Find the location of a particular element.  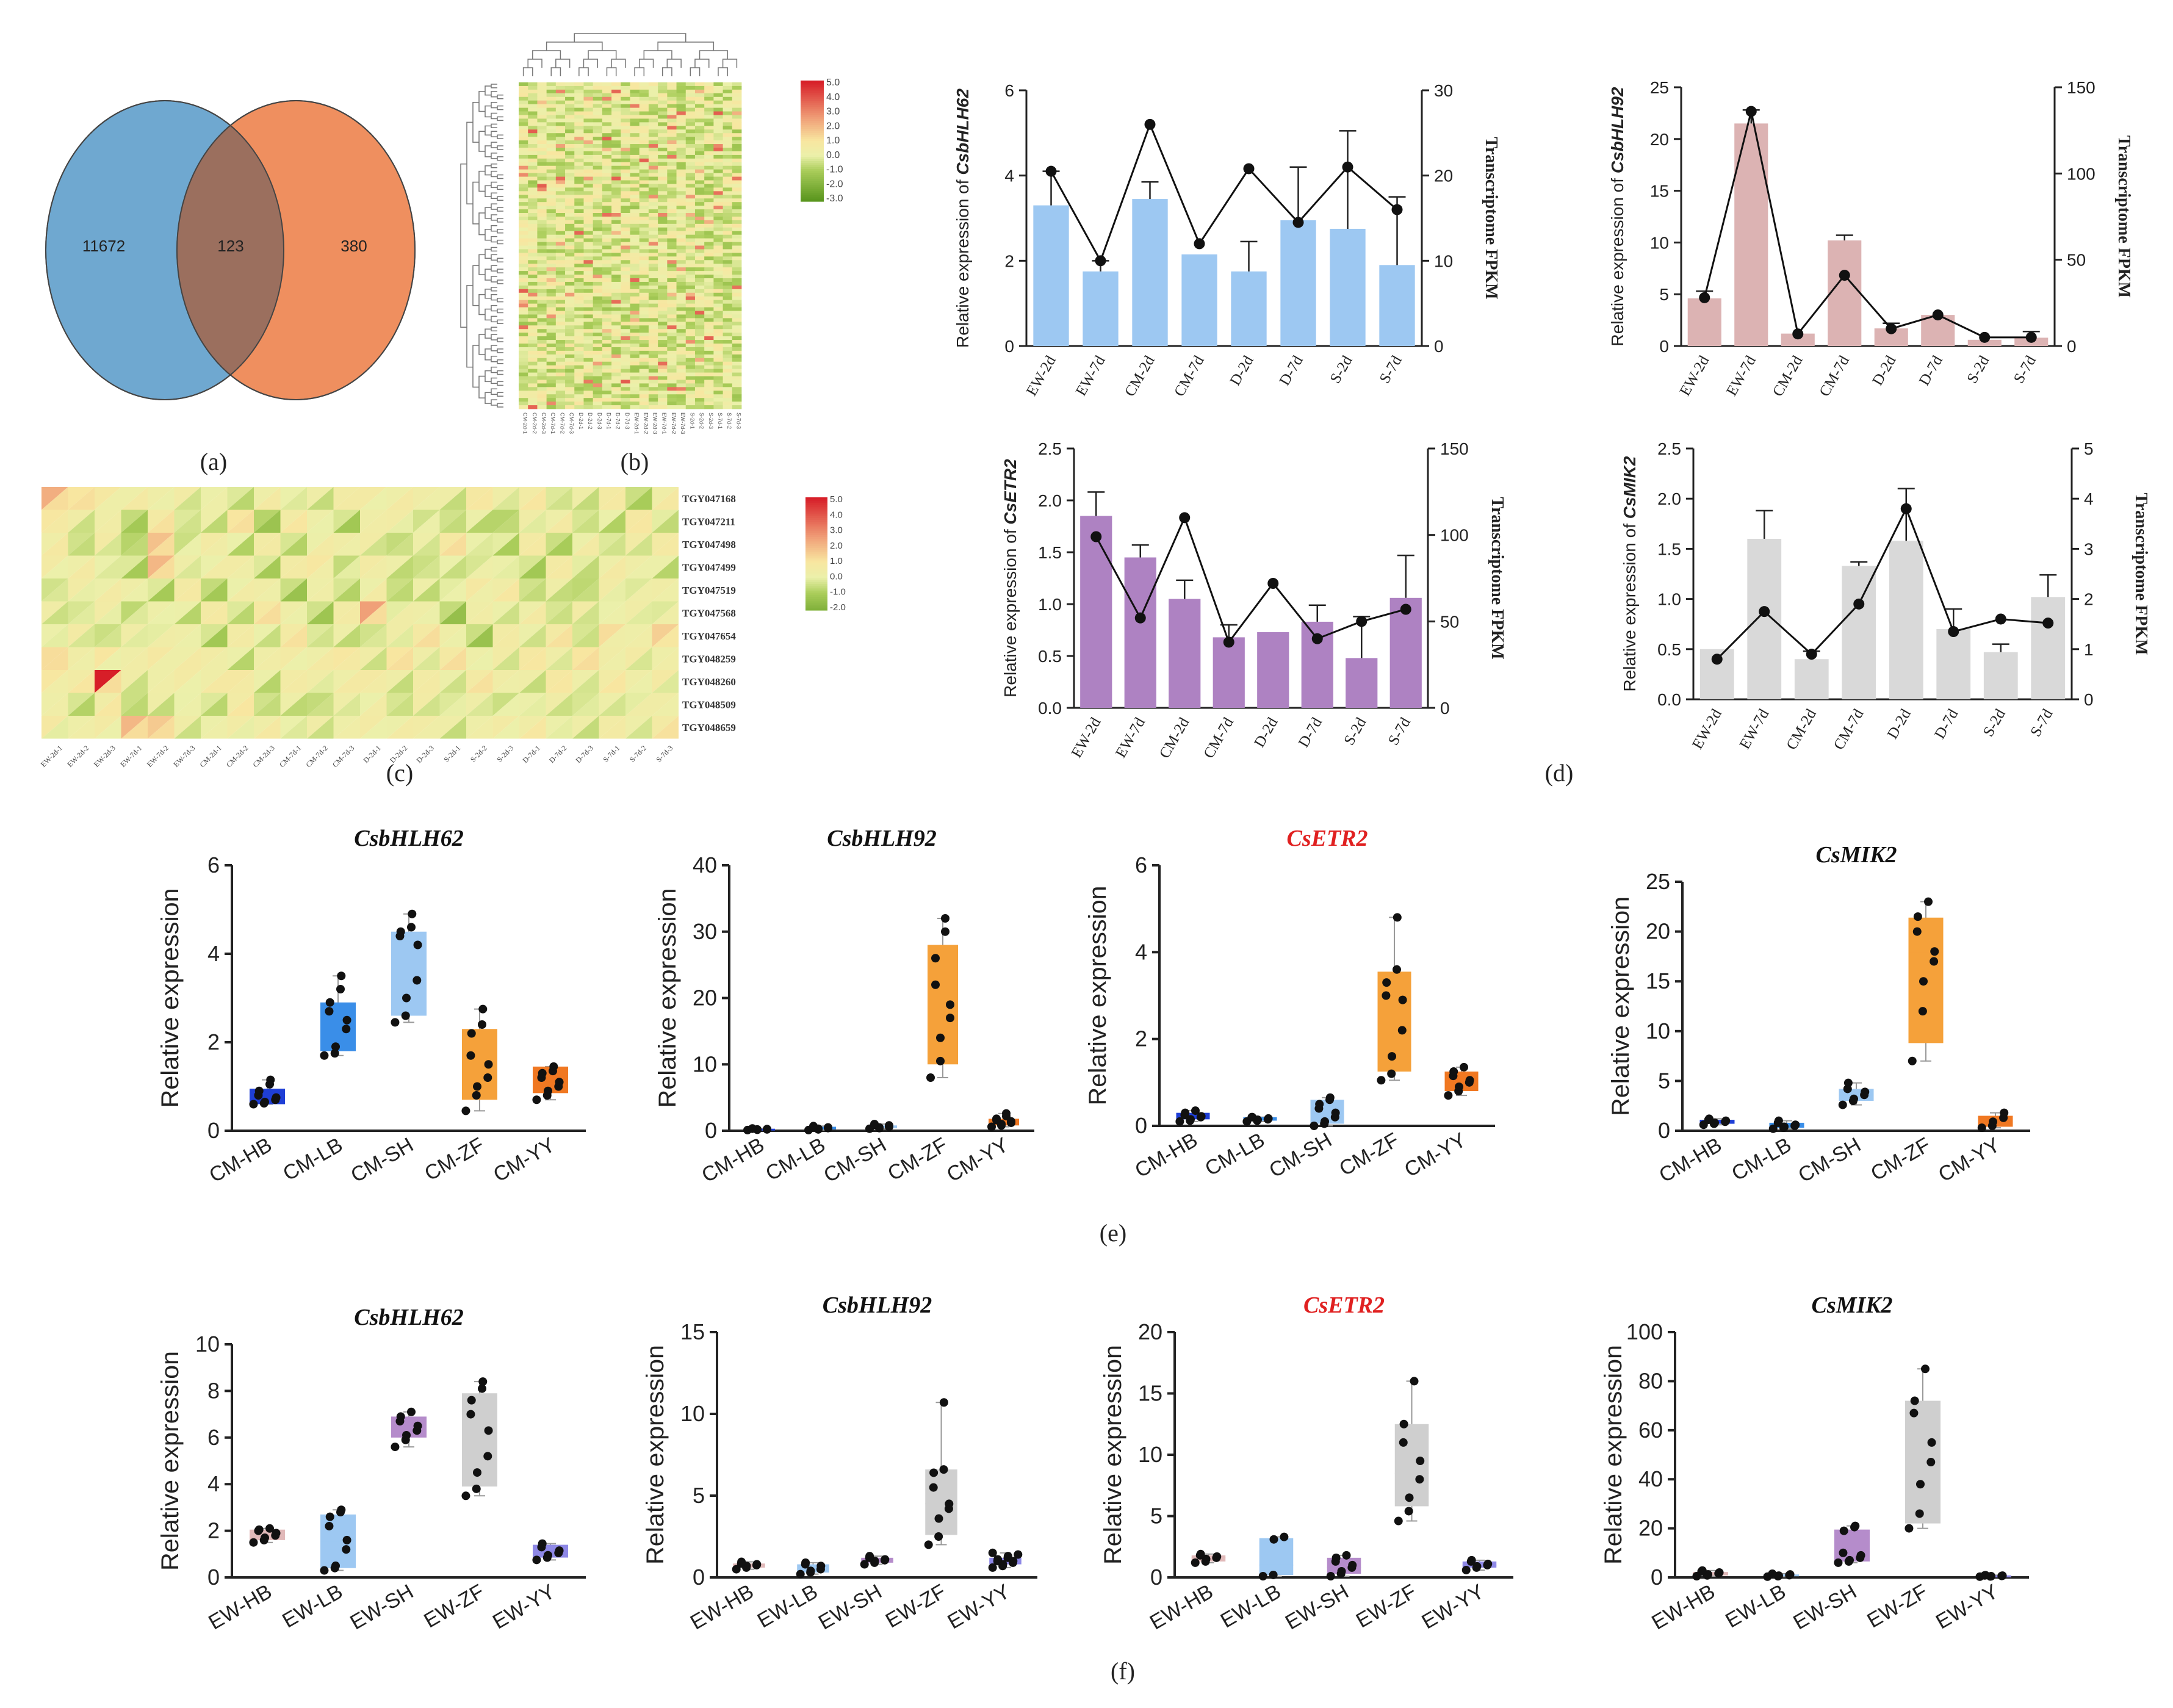

y-tick-label: 5 is located at coordinates (699, 1495).